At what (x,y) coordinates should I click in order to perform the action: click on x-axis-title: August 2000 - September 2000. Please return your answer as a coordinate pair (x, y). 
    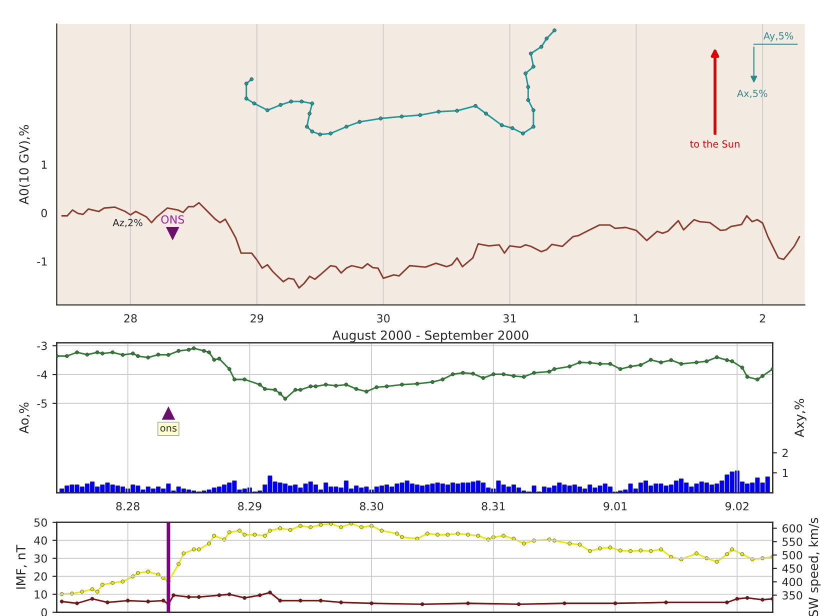
    Looking at the image, I should click on (430, 336).